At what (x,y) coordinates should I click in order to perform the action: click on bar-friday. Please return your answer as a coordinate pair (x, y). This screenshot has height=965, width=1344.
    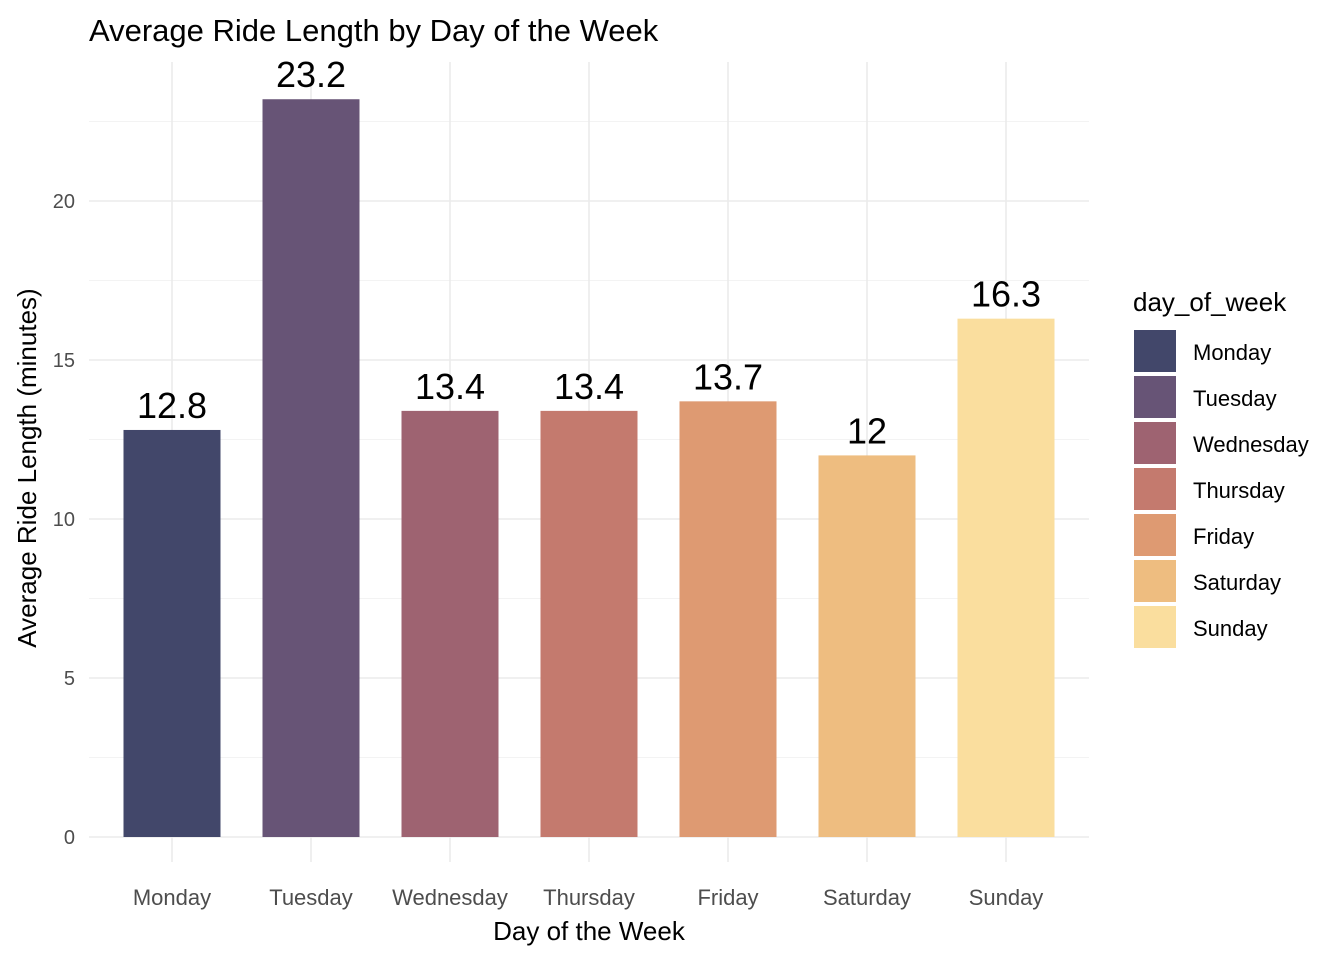
    Looking at the image, I should click on (728, 619).